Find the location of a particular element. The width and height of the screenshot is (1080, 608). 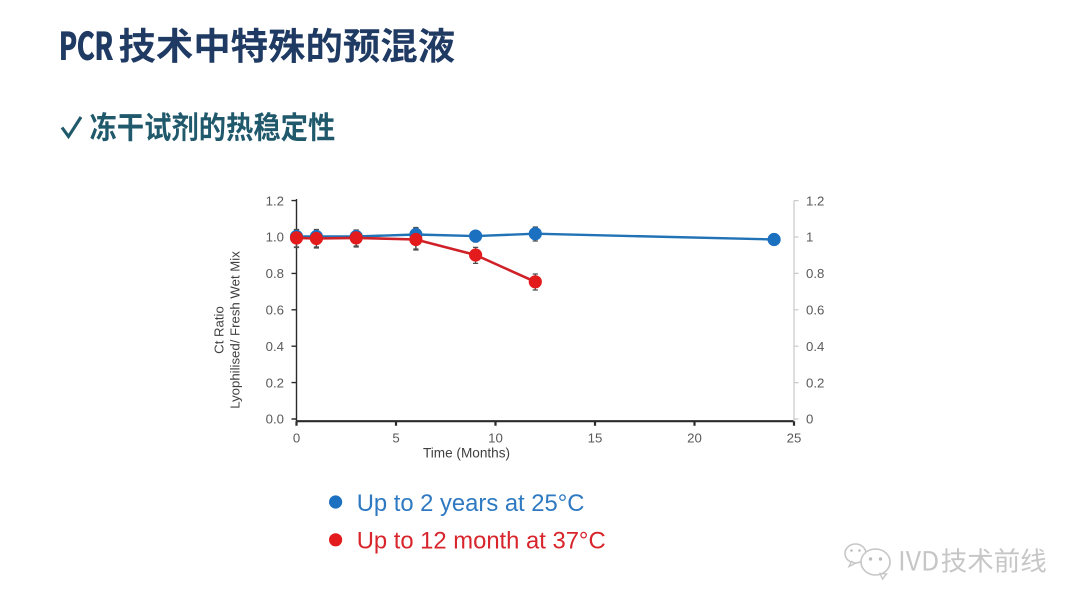

svg-text: 25 is located at coordinates (794, 438).